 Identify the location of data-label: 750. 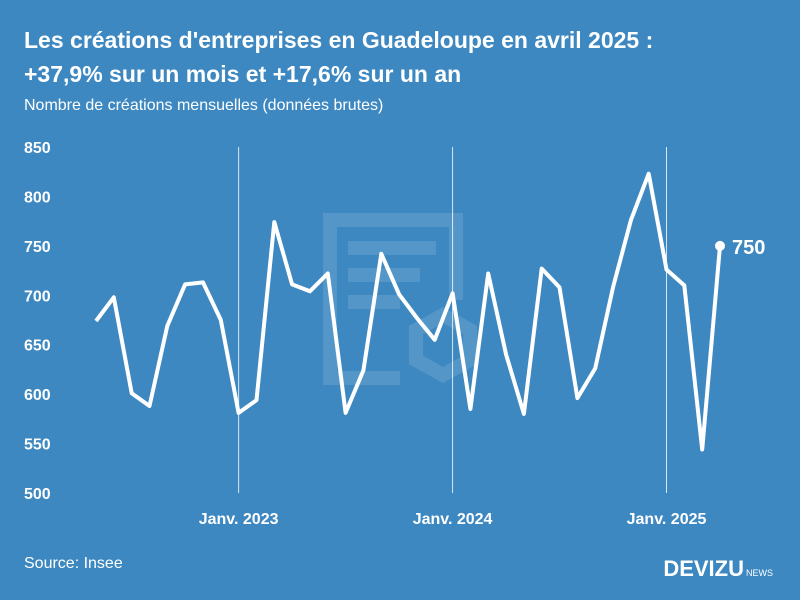
(748, 248).